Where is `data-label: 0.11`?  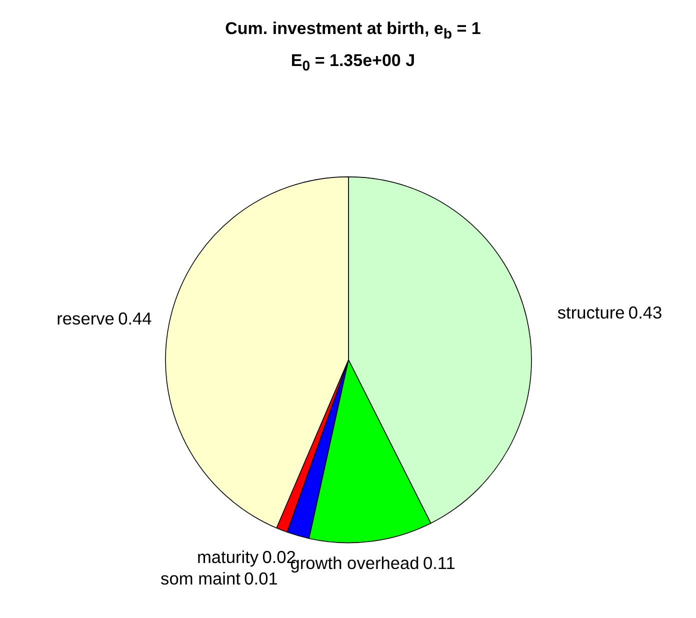
data-label: 0.11 is located at coordinates (439, 563).